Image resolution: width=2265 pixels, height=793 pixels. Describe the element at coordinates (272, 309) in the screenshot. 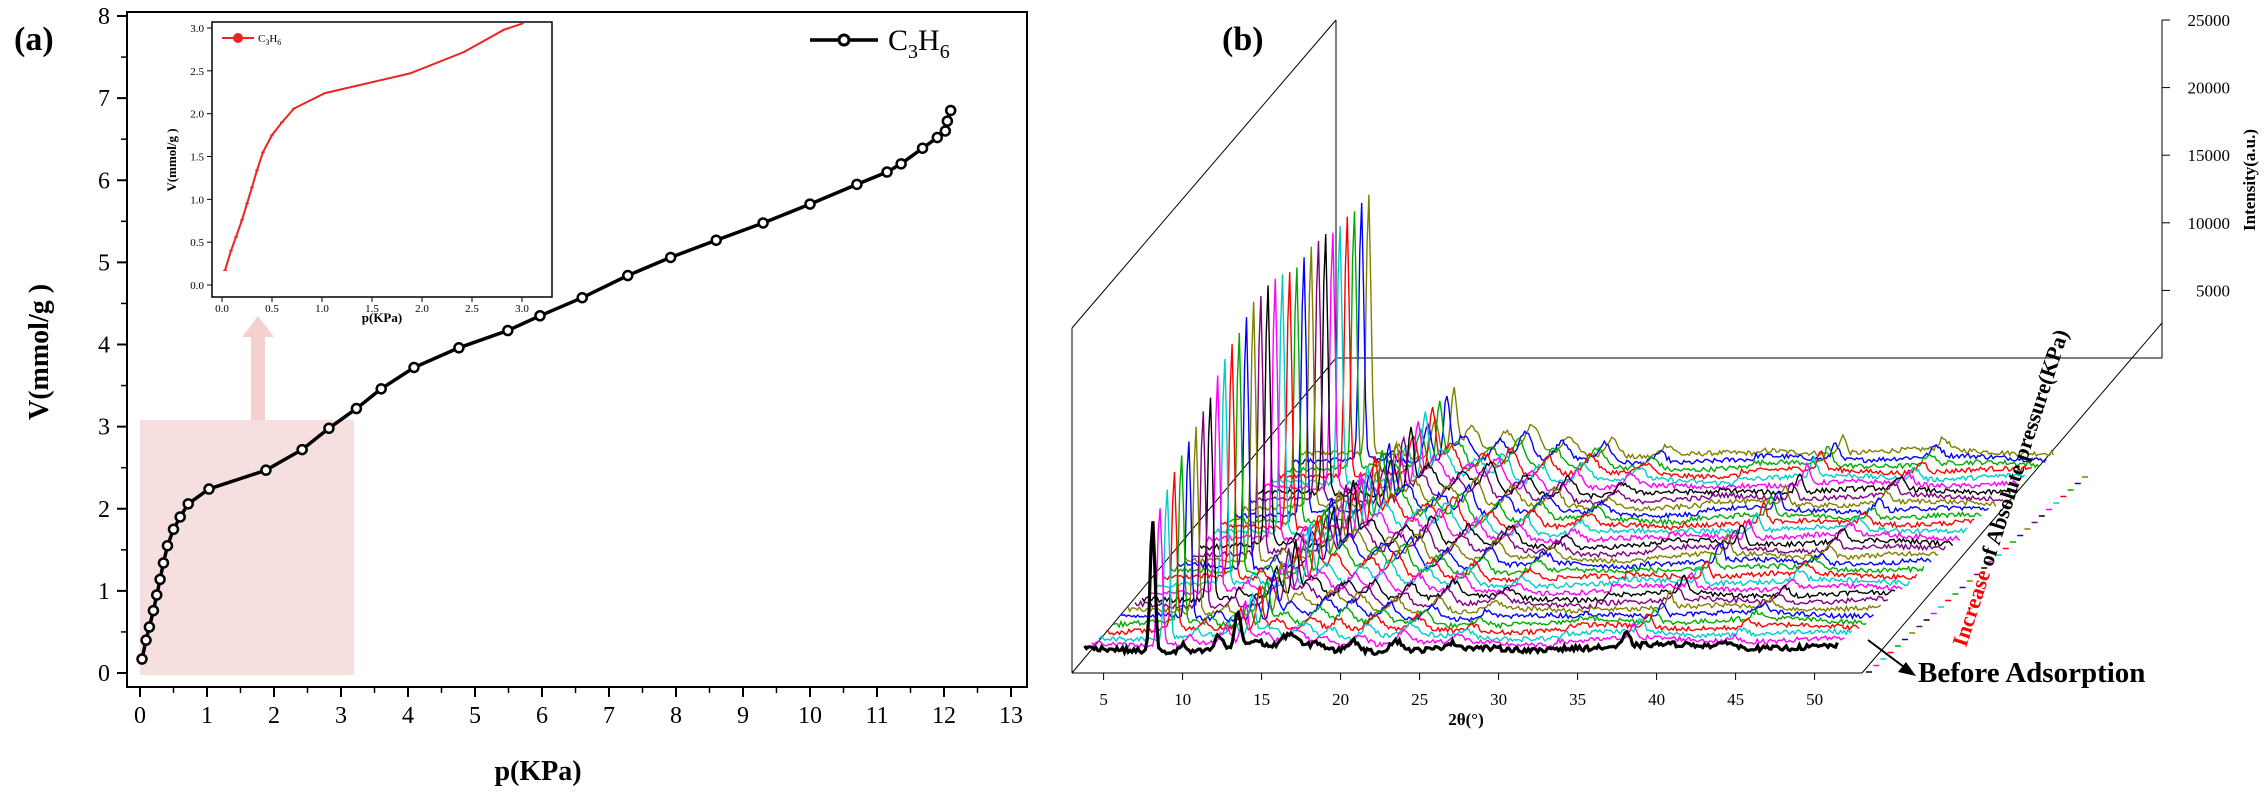

I see `inset-x-tick-label: 0.5` at that location.